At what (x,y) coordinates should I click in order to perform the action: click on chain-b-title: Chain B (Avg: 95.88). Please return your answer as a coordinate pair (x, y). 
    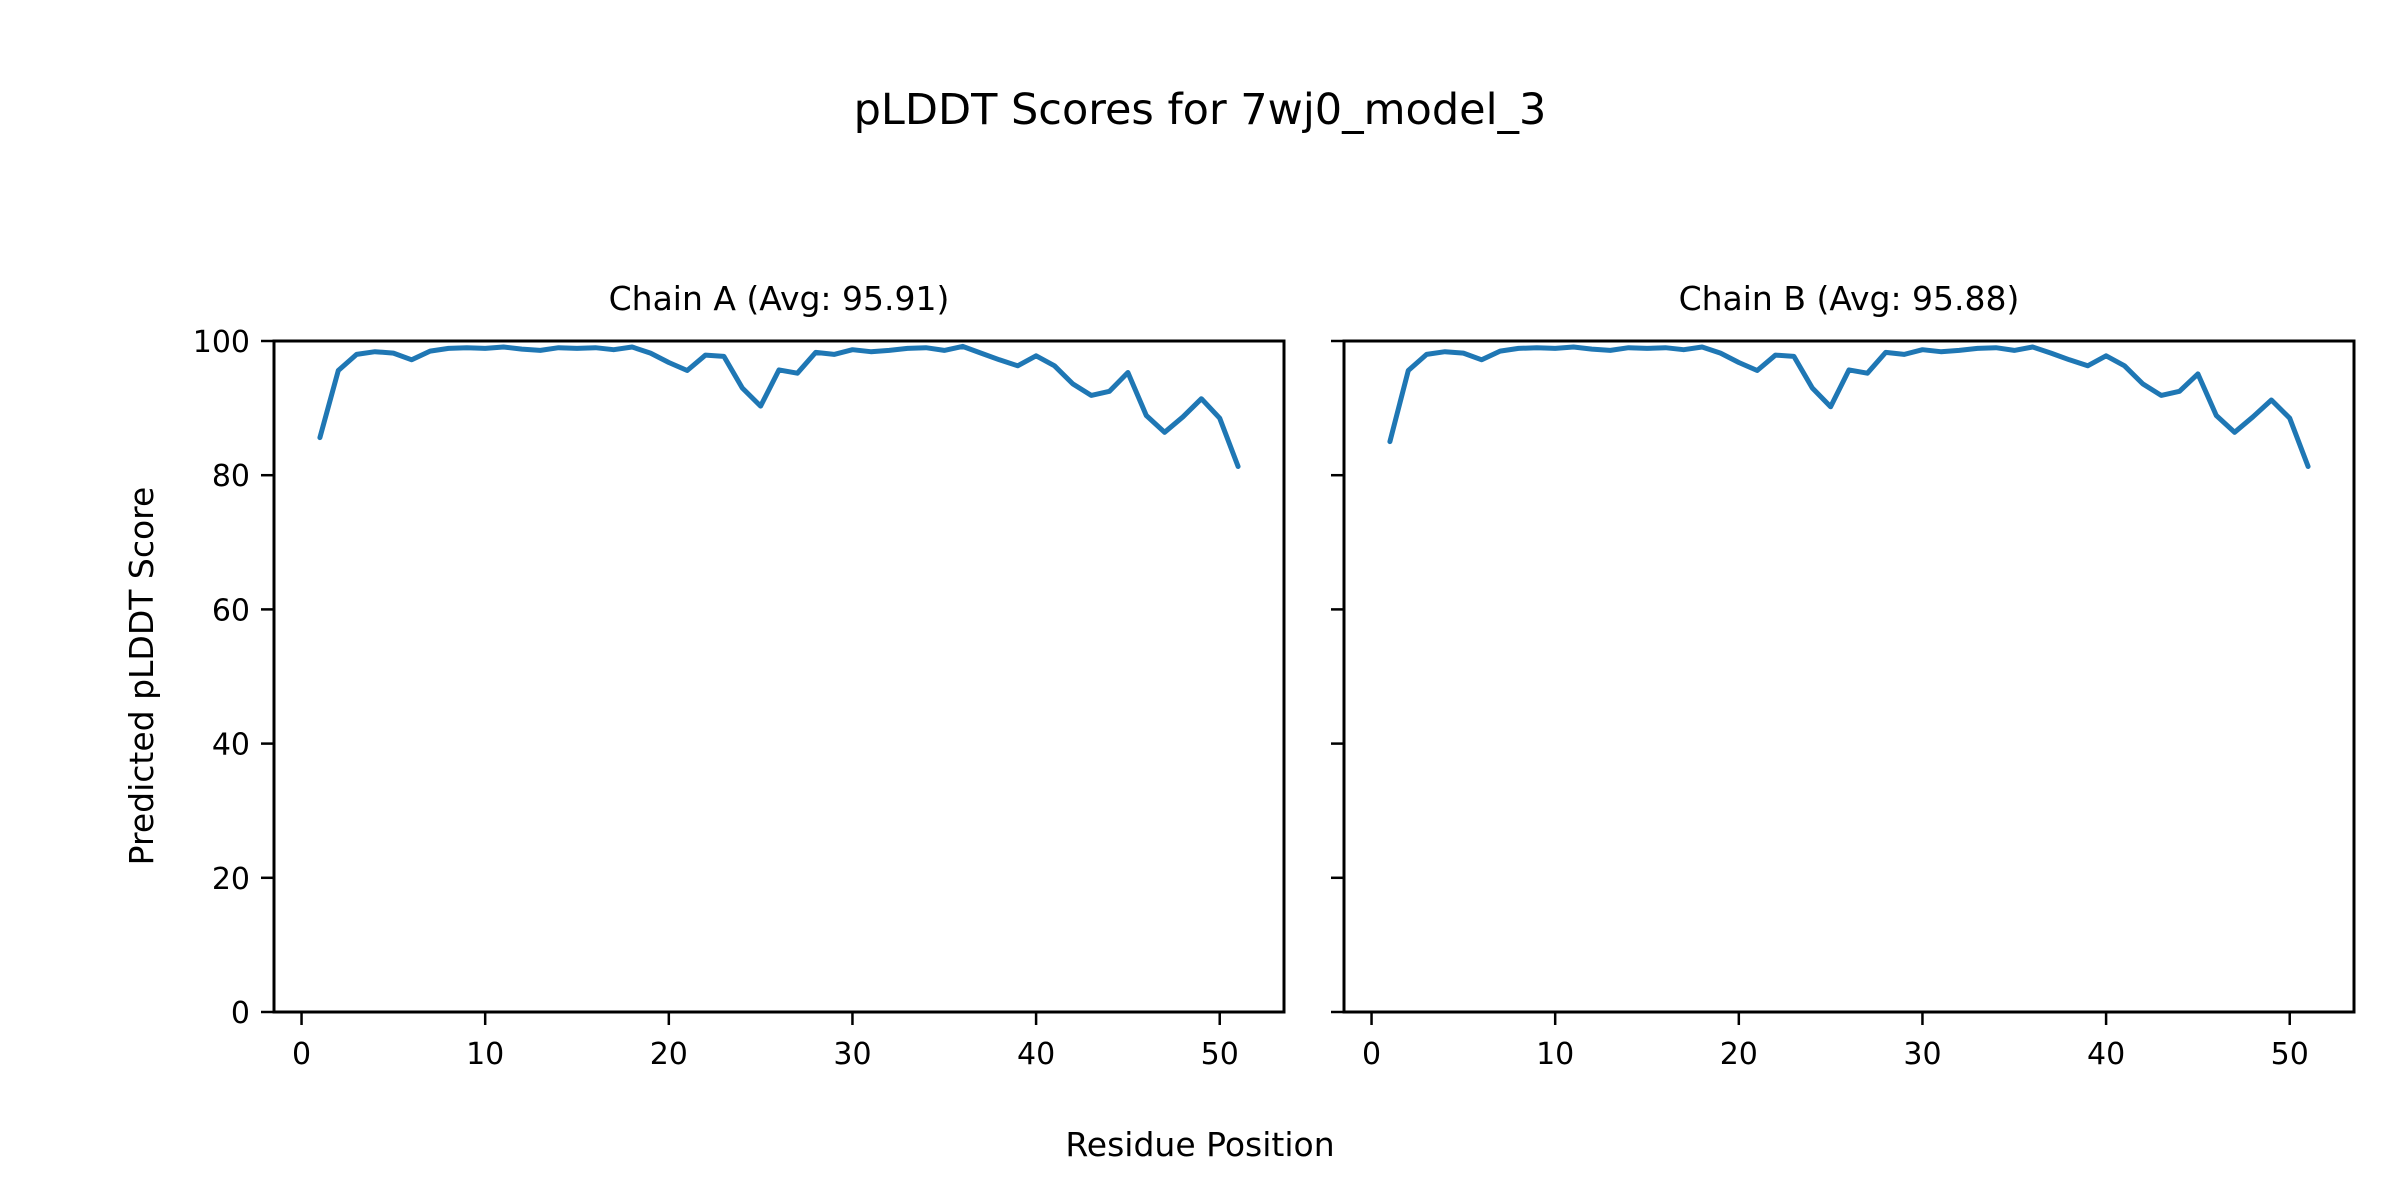
    Looking at the image, I should click on (1849, 298).